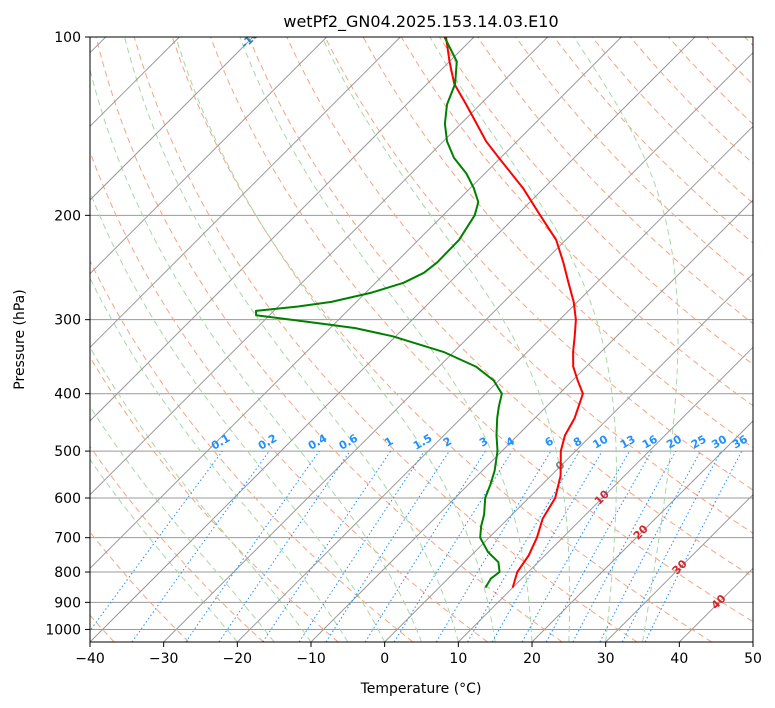 This screenshot has width=775, height=708. What do you see at coordinates (67, 603) in the screenshot?
I see `y-tick-label-900: 900` at bounding box center [67, 603].